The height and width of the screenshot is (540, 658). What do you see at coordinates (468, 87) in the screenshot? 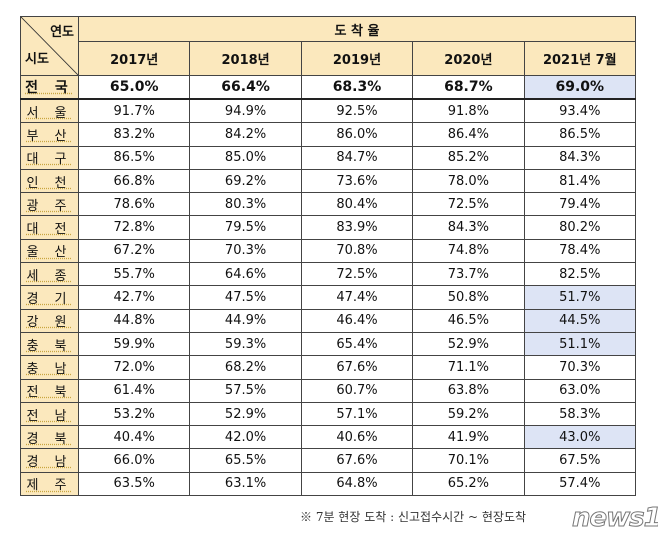
I see `value-cell: 68.7%` at bounding box center [468, 87].